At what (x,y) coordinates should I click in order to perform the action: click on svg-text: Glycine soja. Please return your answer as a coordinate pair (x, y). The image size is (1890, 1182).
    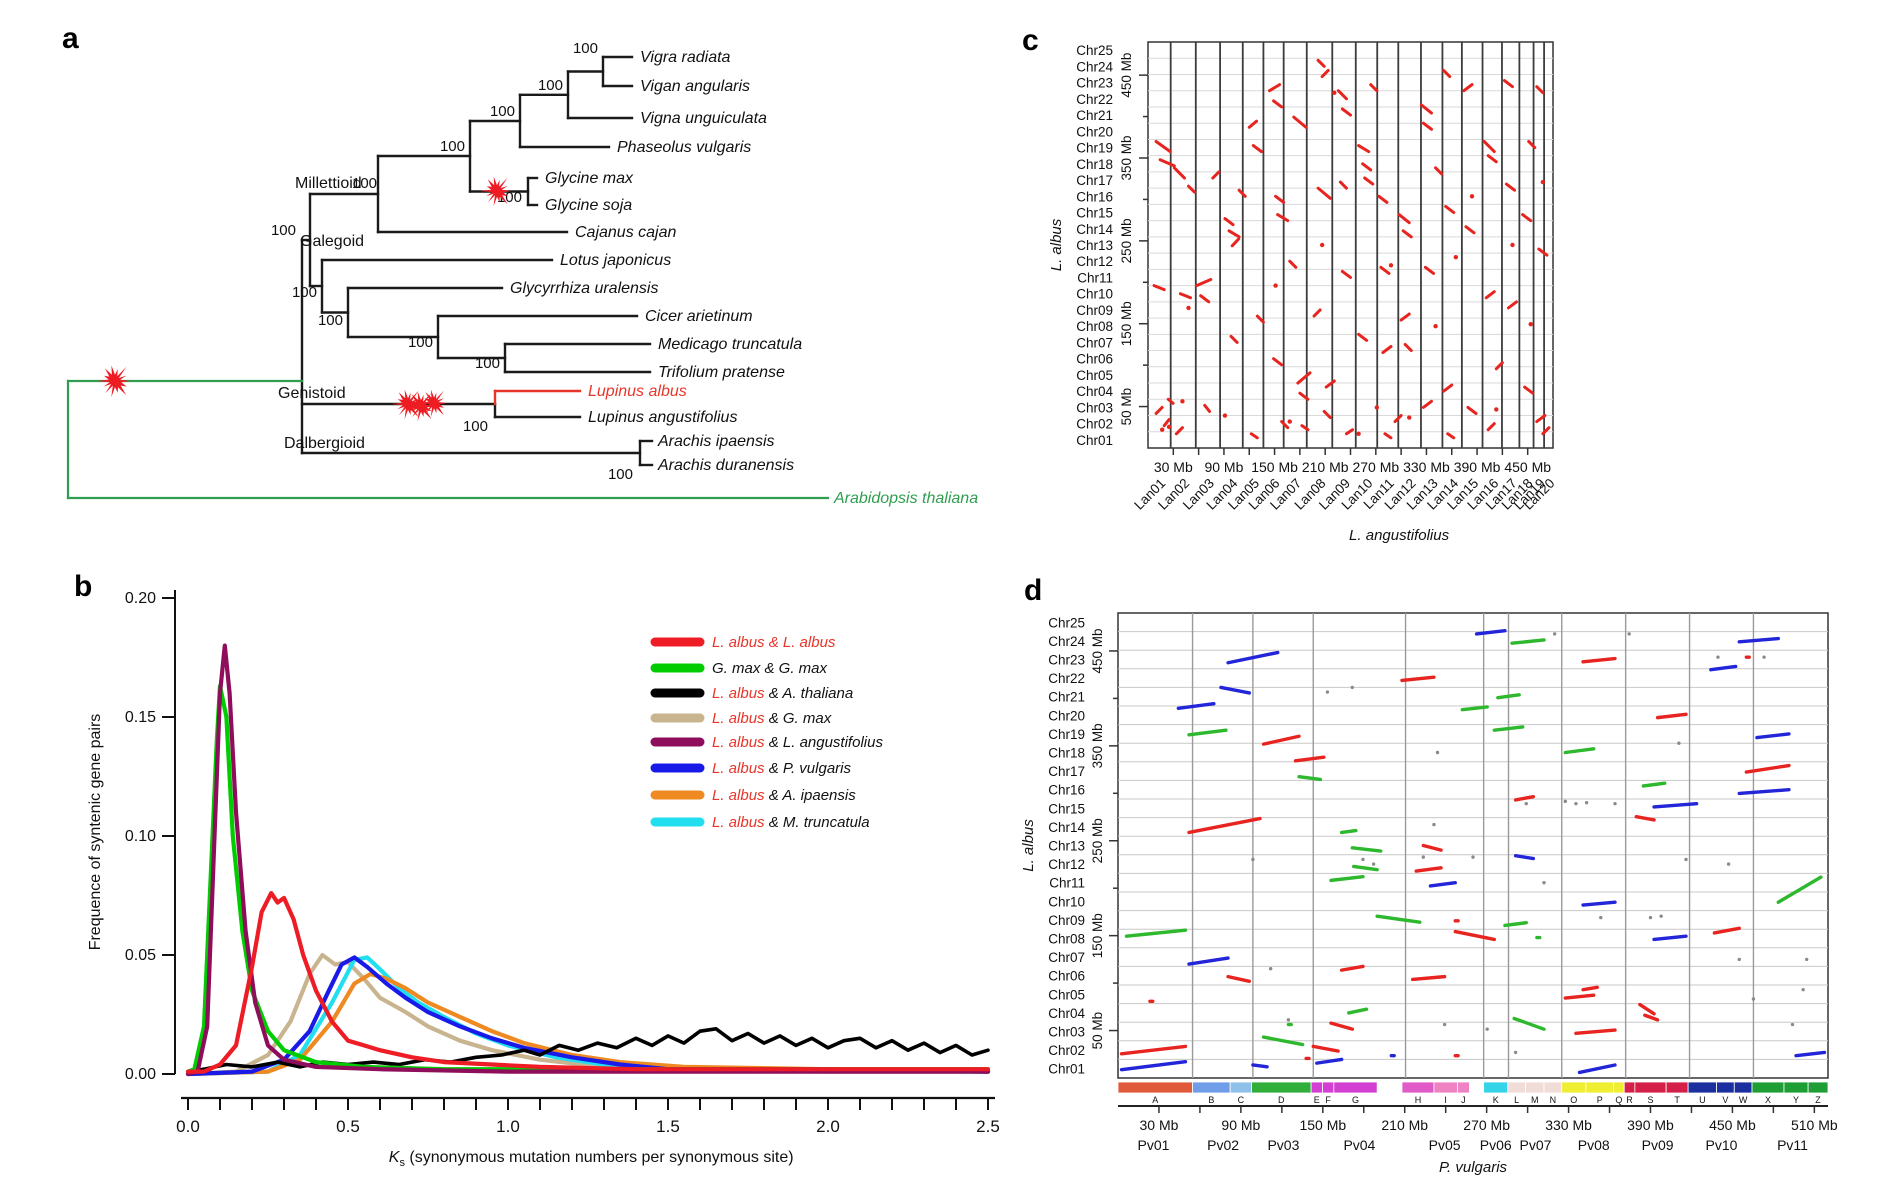
    Looking at the image, I should click on (588, 205).